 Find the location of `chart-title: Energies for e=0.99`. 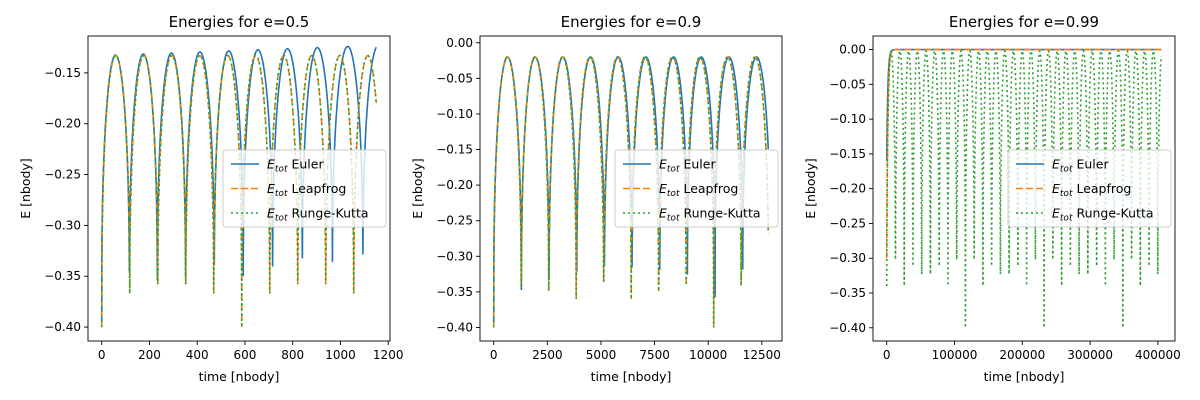

chart-title: Energies for e=0.99 is located at coordinates (1024, 22).